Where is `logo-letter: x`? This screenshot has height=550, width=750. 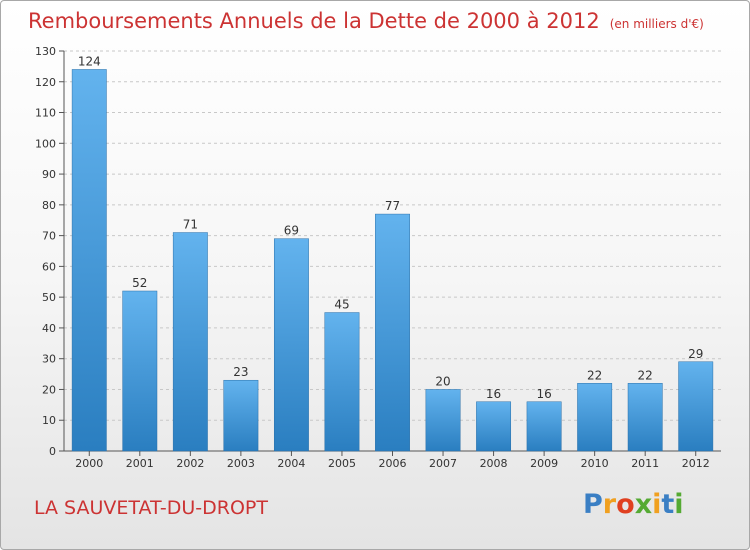 logo-letter: x is located at coordinates (643, 504).